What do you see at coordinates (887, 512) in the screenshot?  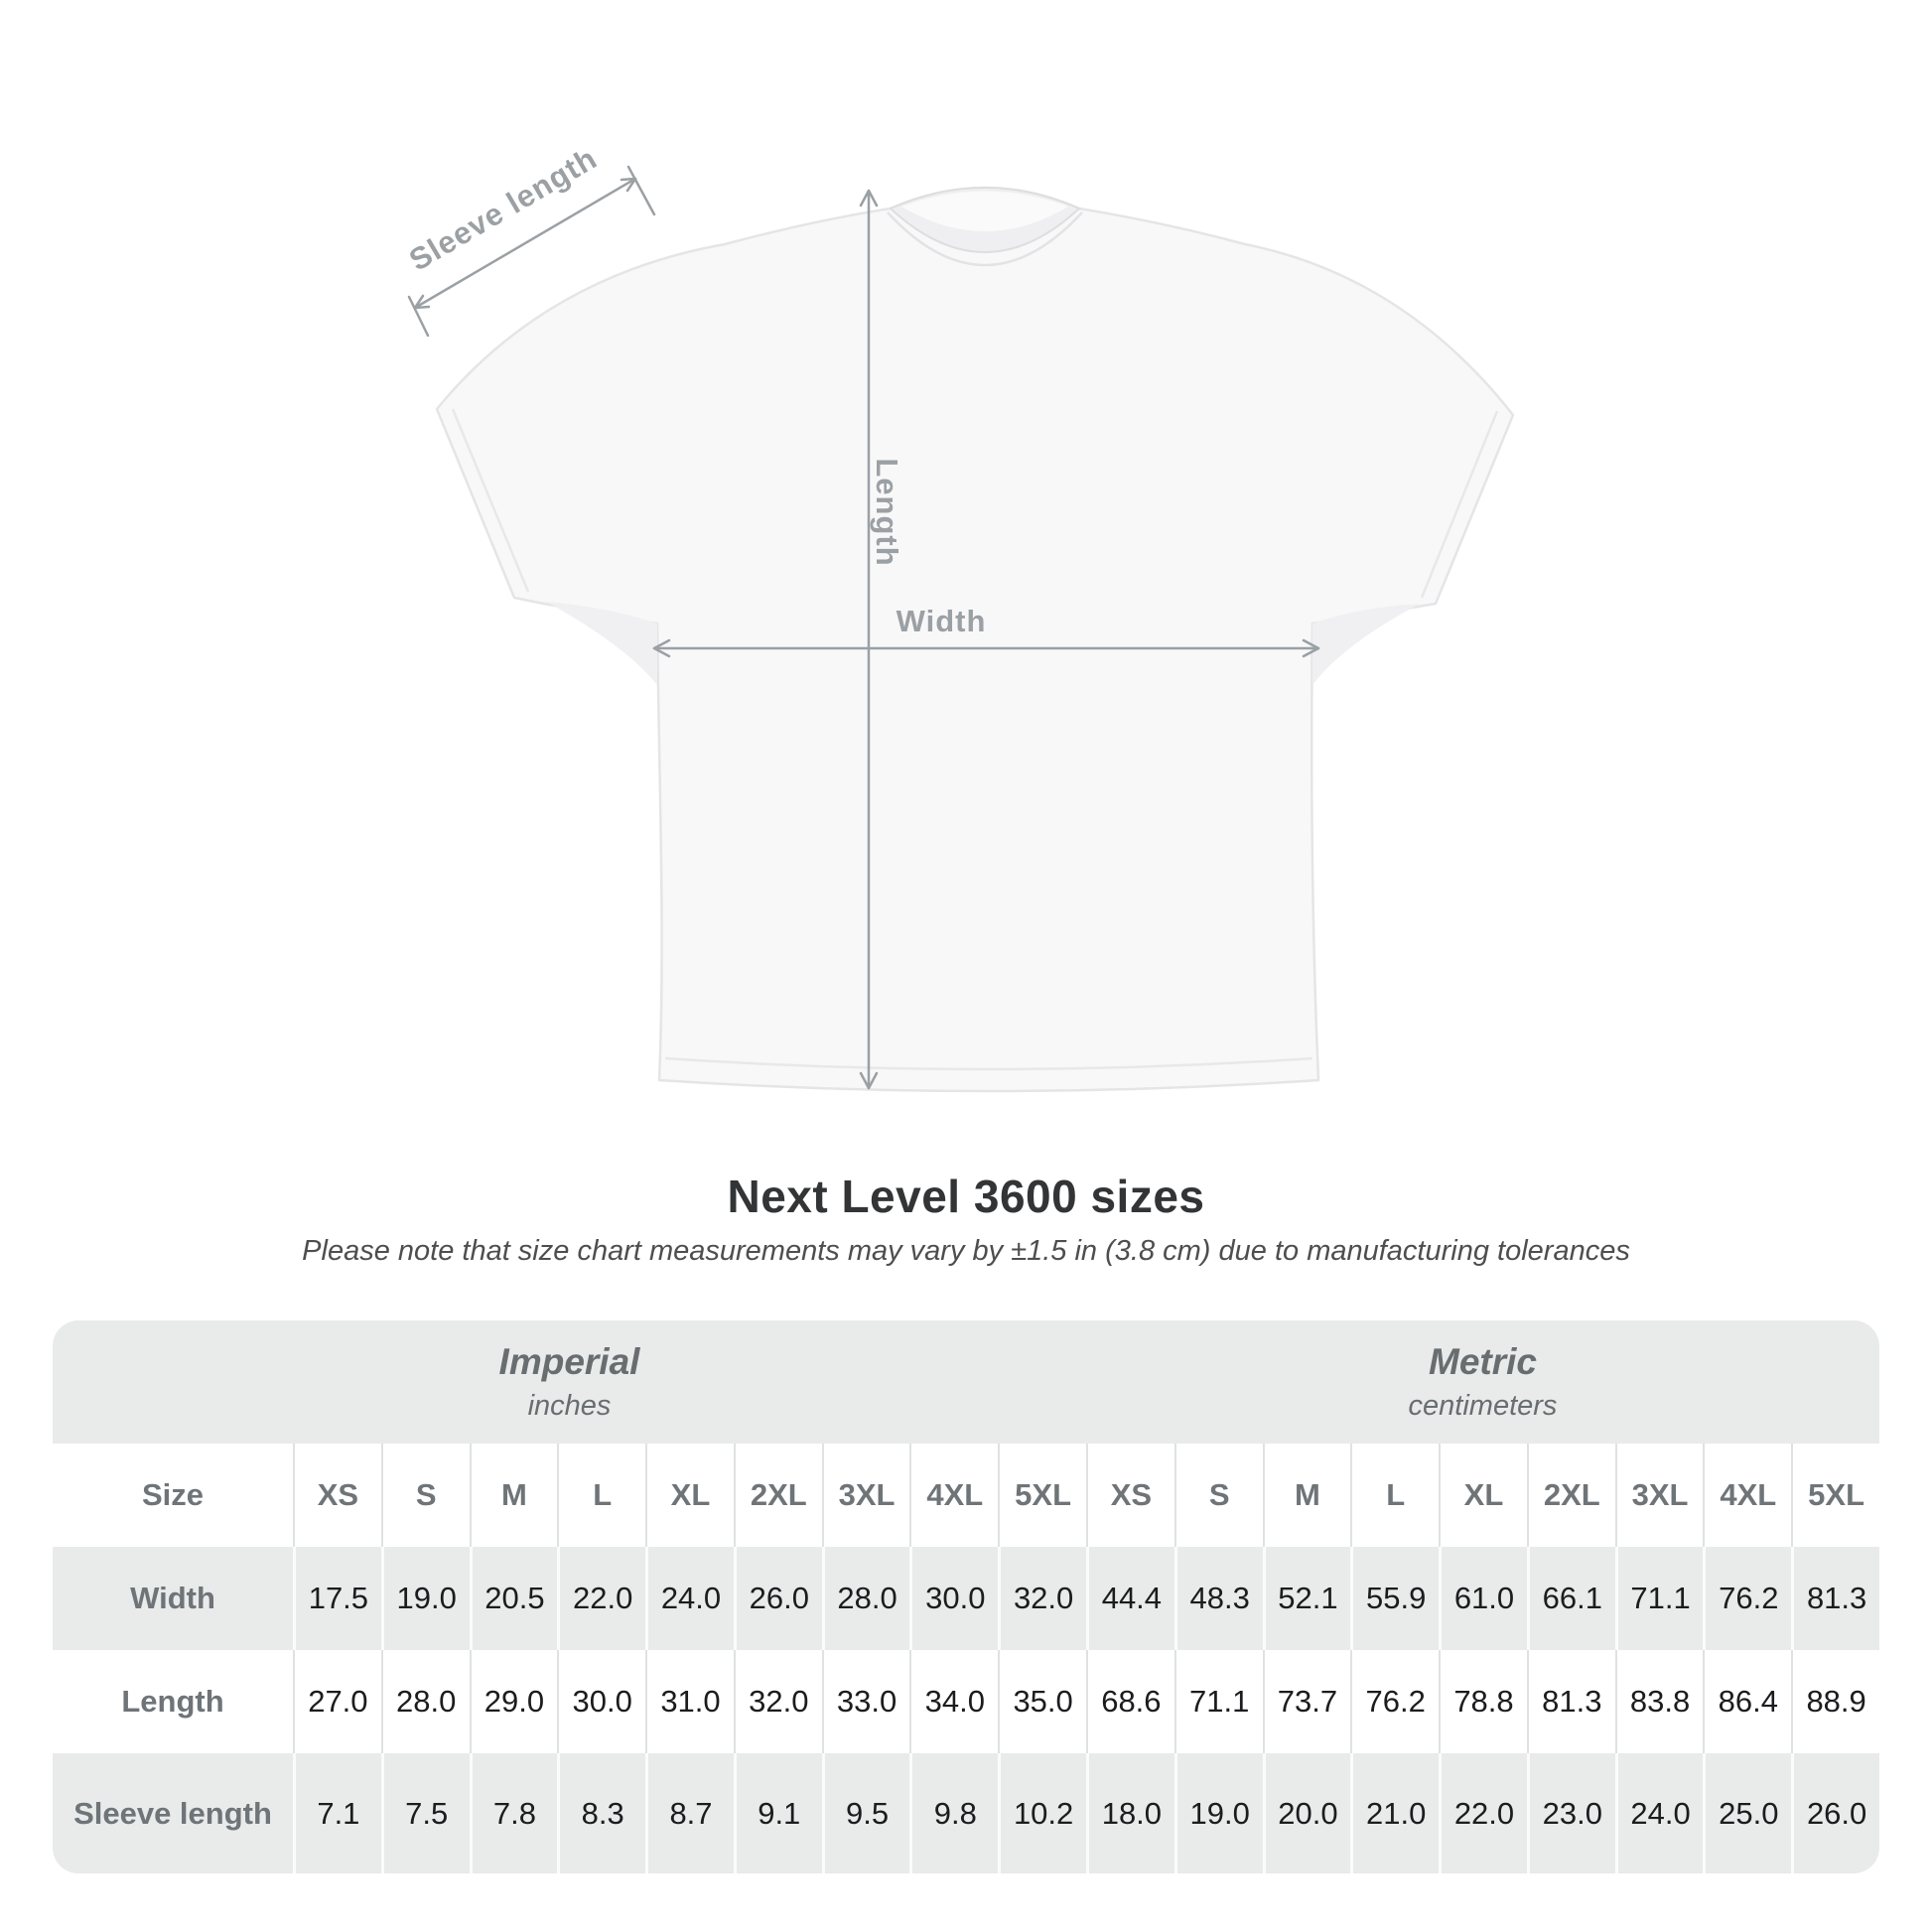 I see `length-label: Length` at bounding box center [887, 512].